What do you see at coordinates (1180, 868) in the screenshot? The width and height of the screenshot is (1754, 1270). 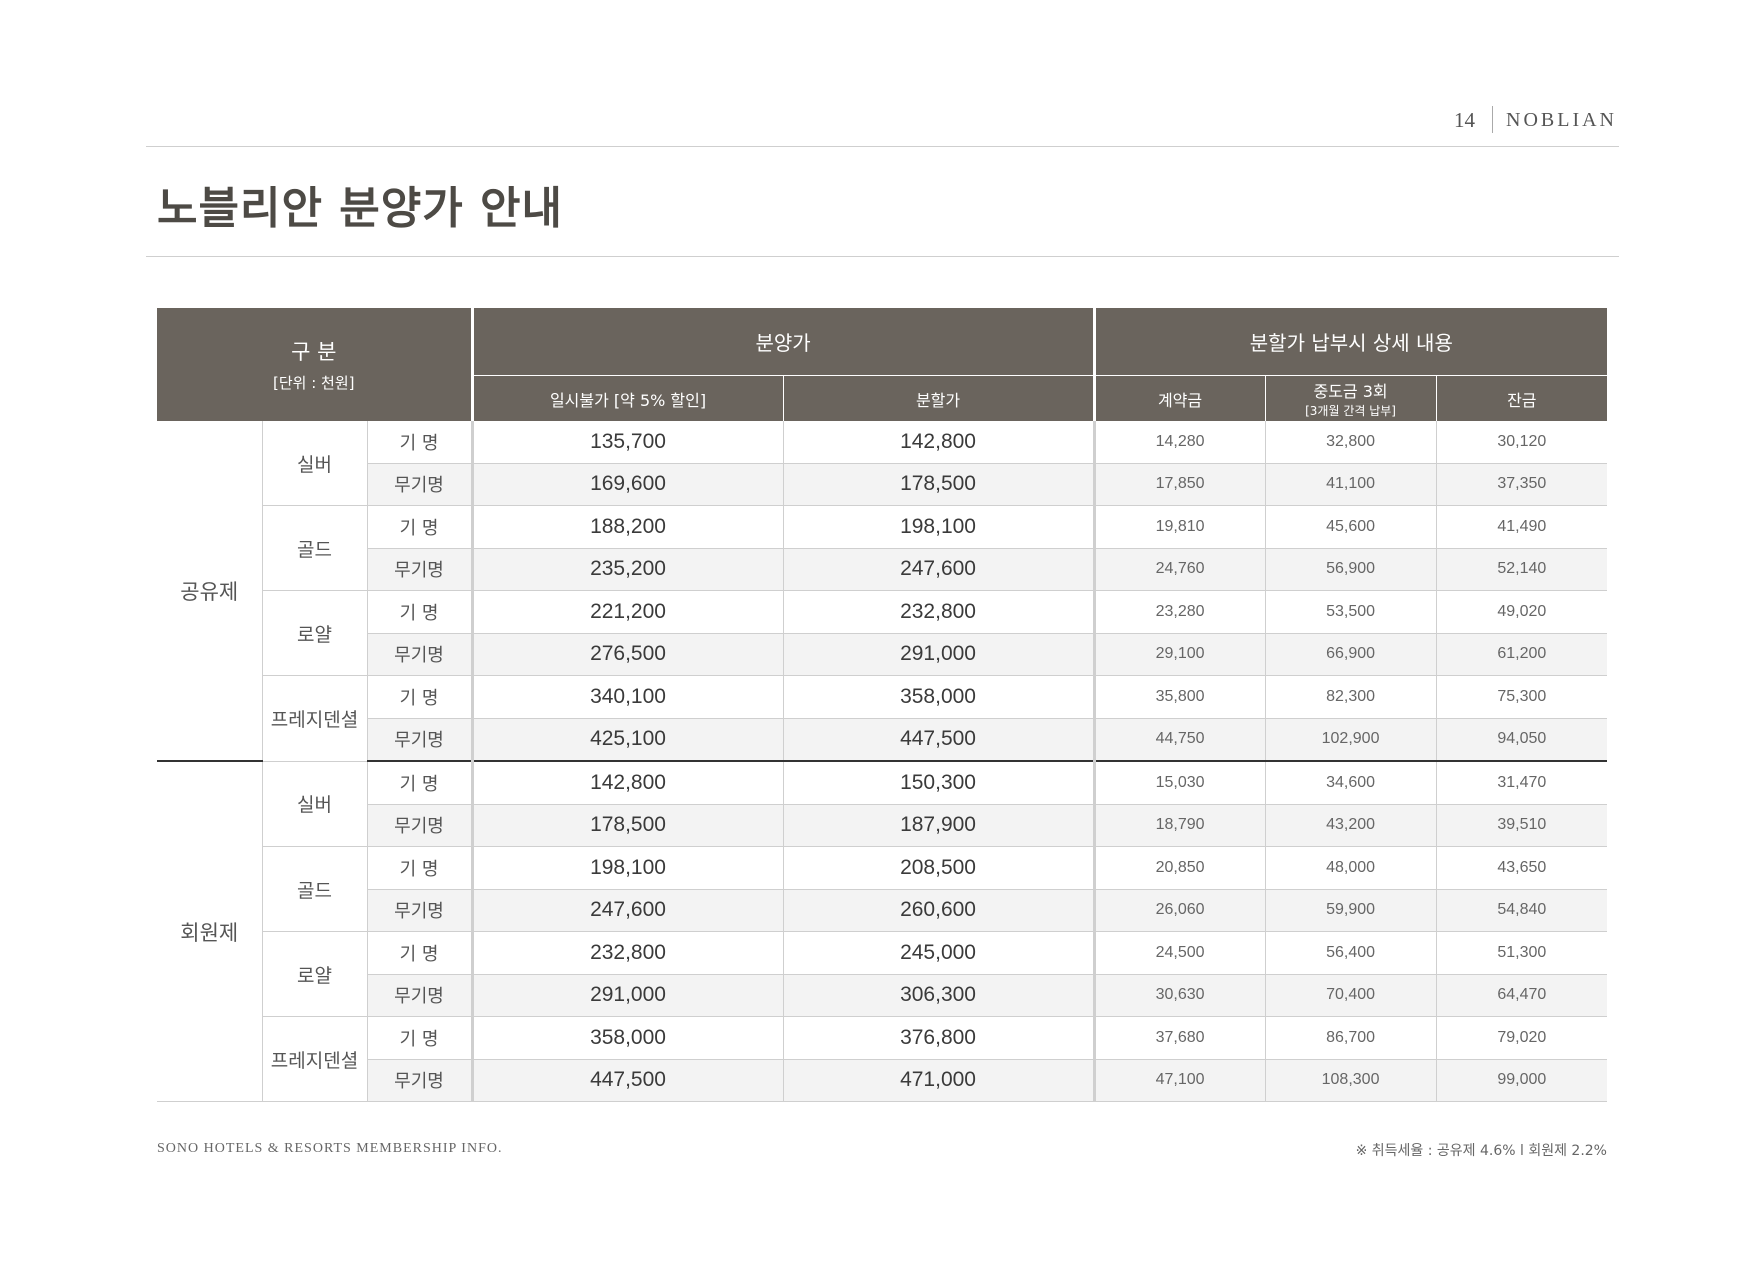 I see `deposit-cell: 20,850` at bounding box center [1180, 868].